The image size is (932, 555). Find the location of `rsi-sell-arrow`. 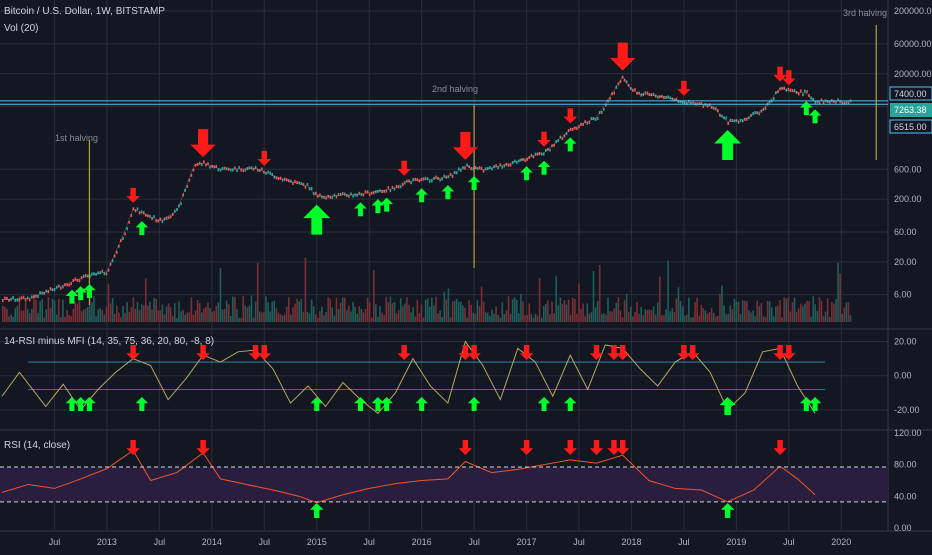

rsi-sell-arrow is located at coordinates (465, 447).